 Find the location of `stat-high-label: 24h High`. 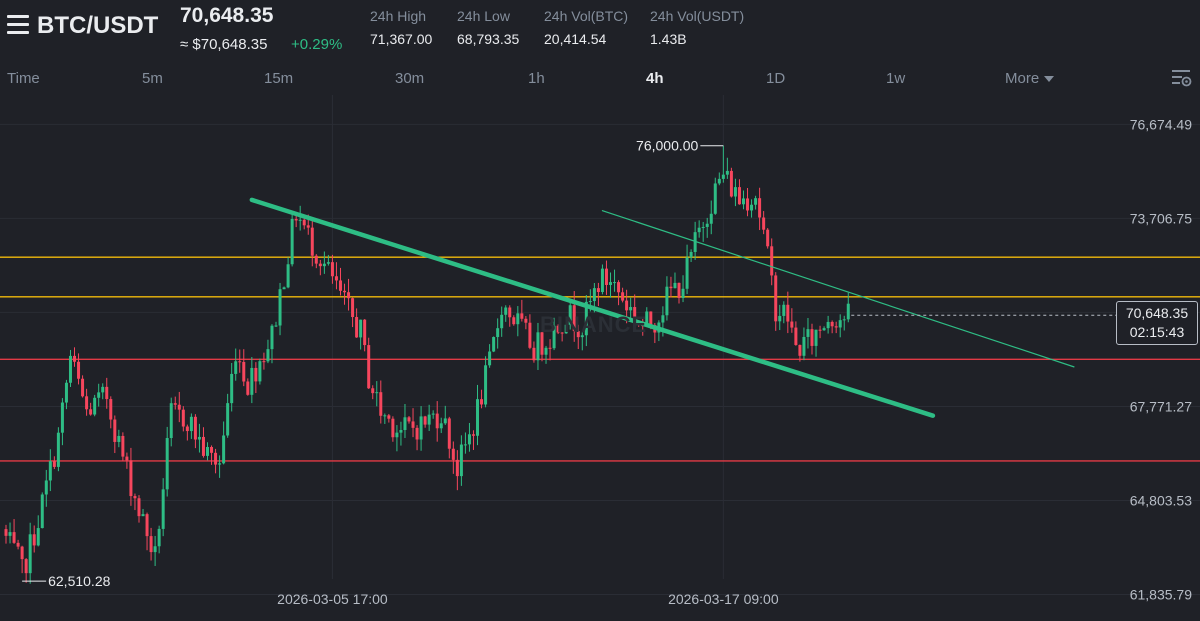

stat-high-label: 24h High is located at coordinates (398, 16).